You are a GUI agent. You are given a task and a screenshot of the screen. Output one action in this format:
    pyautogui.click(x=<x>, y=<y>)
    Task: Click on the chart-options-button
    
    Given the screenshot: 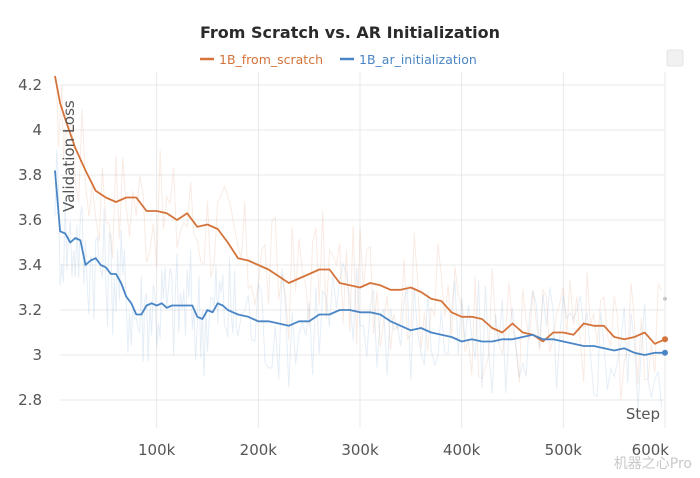 What is the action you would take?
    pyautogui.click(x=675, y=58)
    